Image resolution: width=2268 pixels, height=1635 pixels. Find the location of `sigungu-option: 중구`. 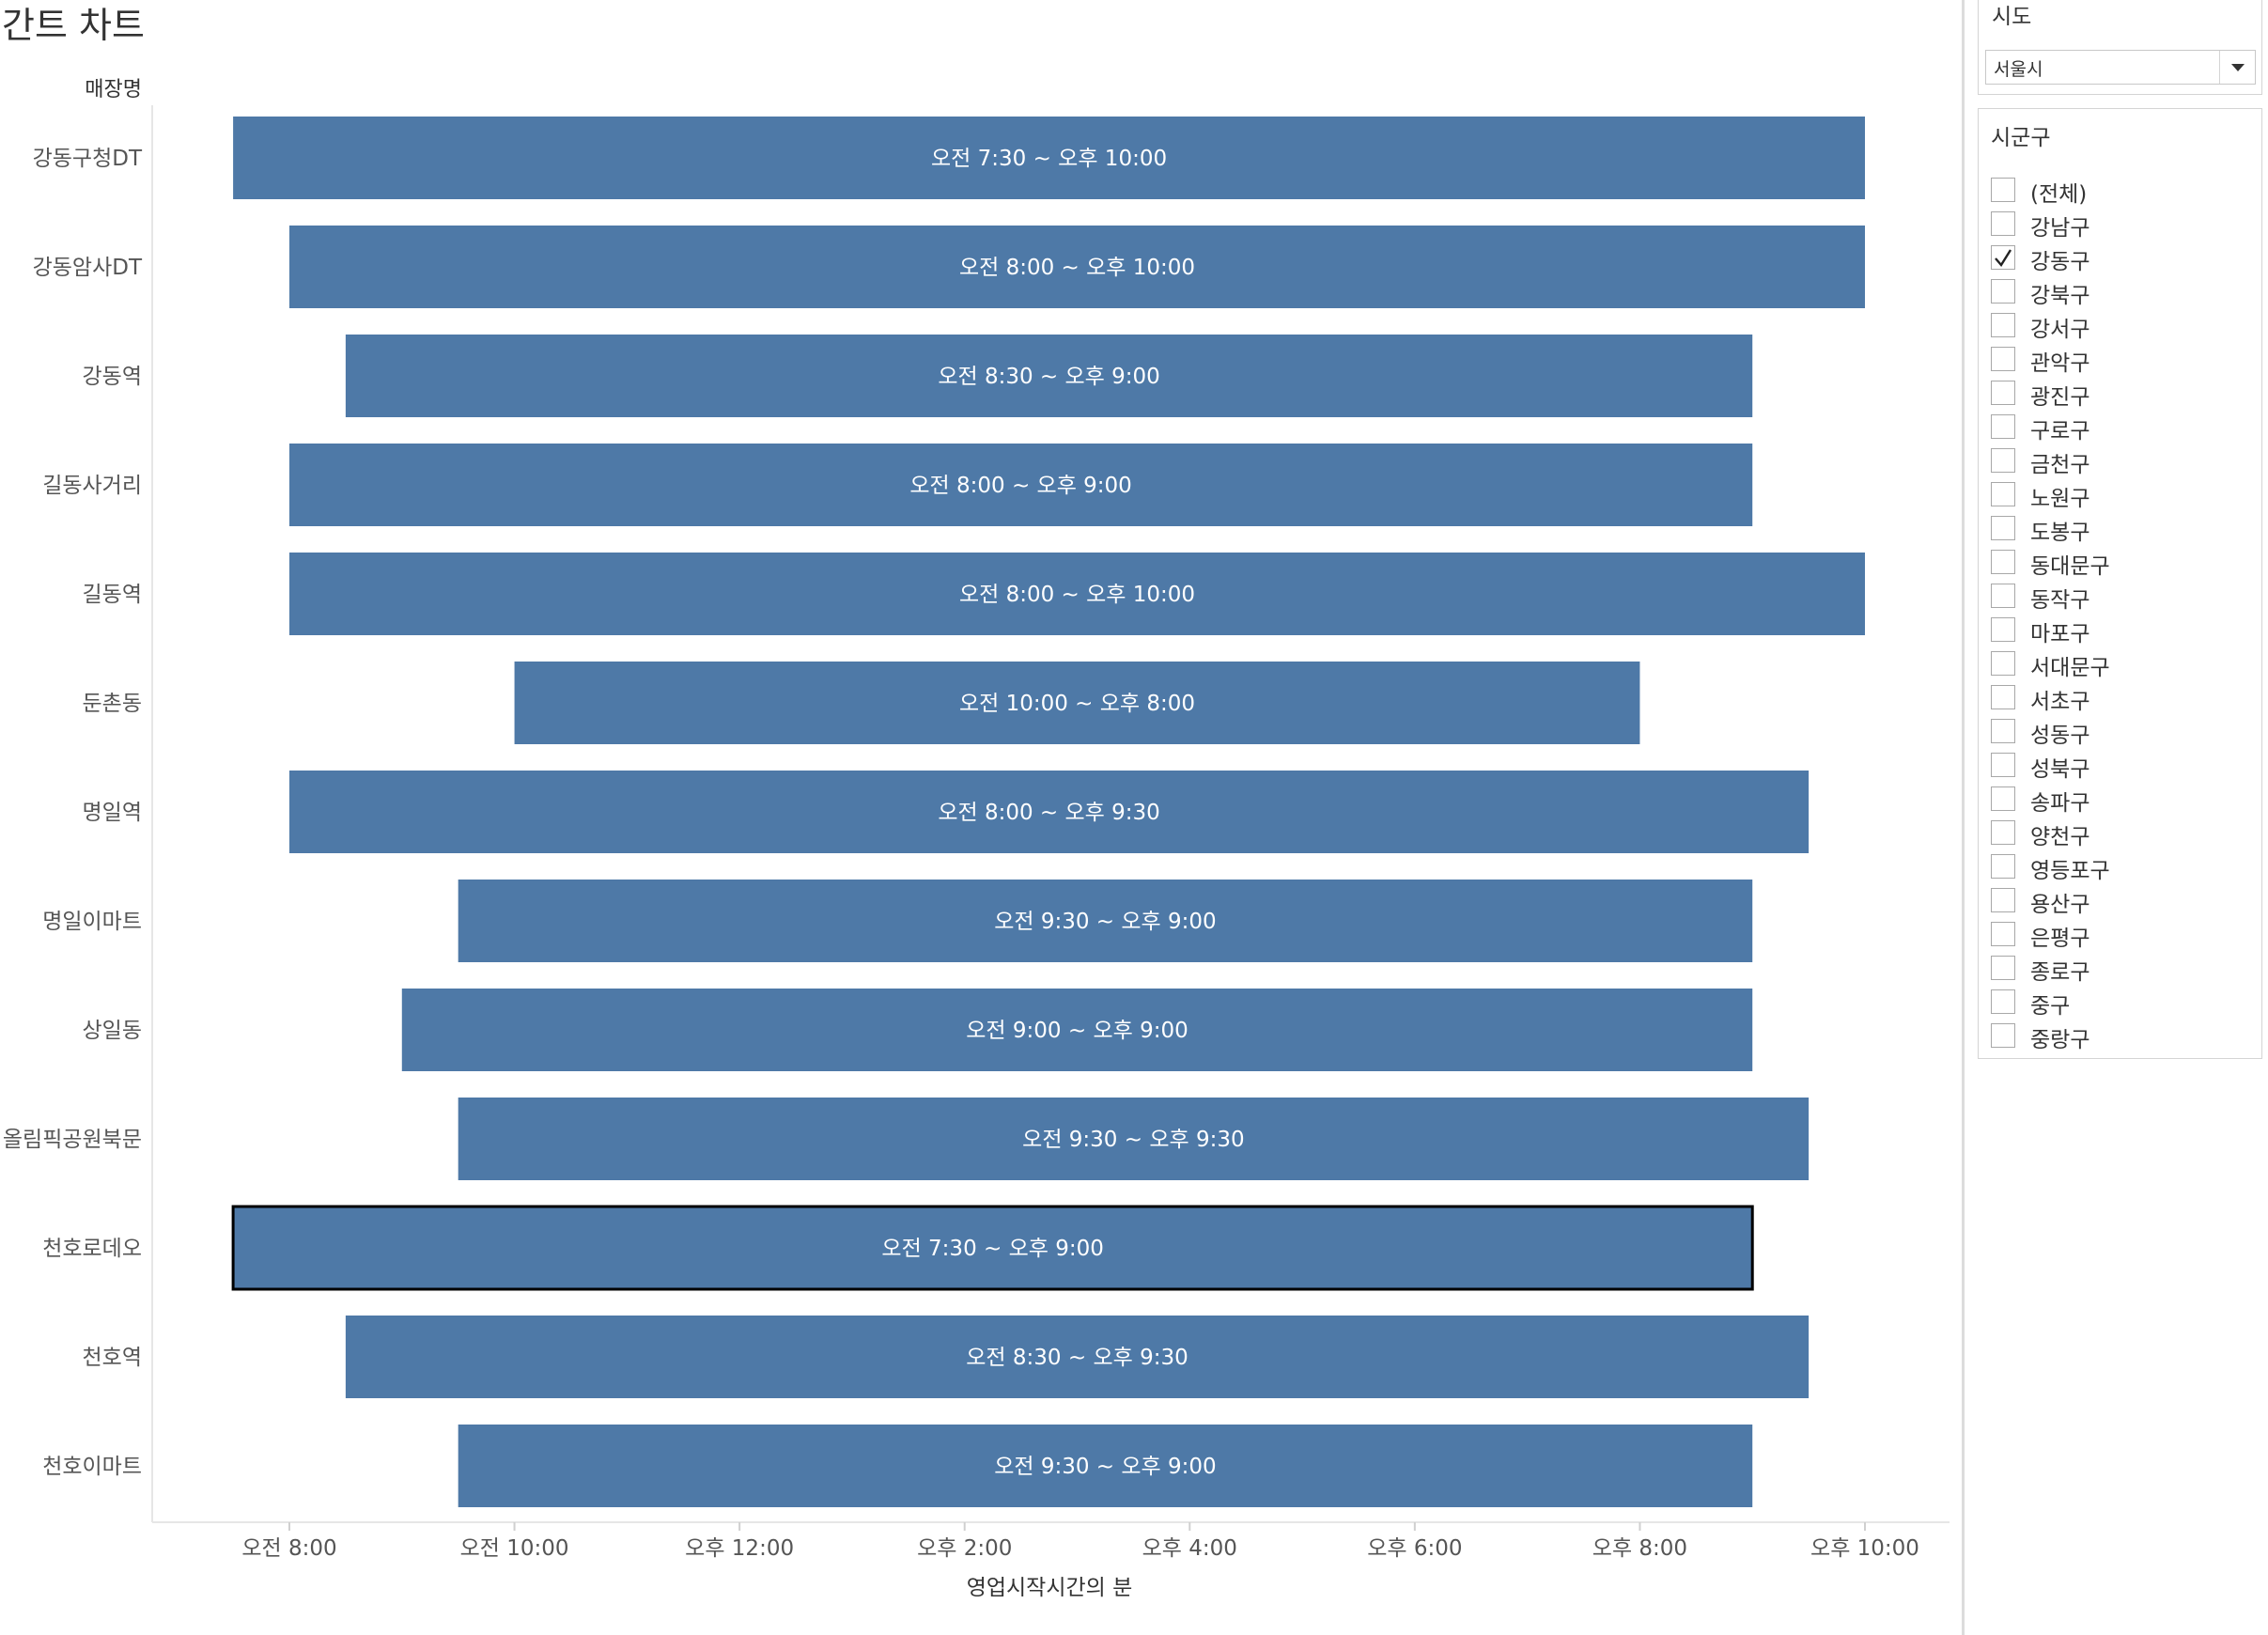

sigungu-option: 중구 is located at coordinates (2118, 1002).